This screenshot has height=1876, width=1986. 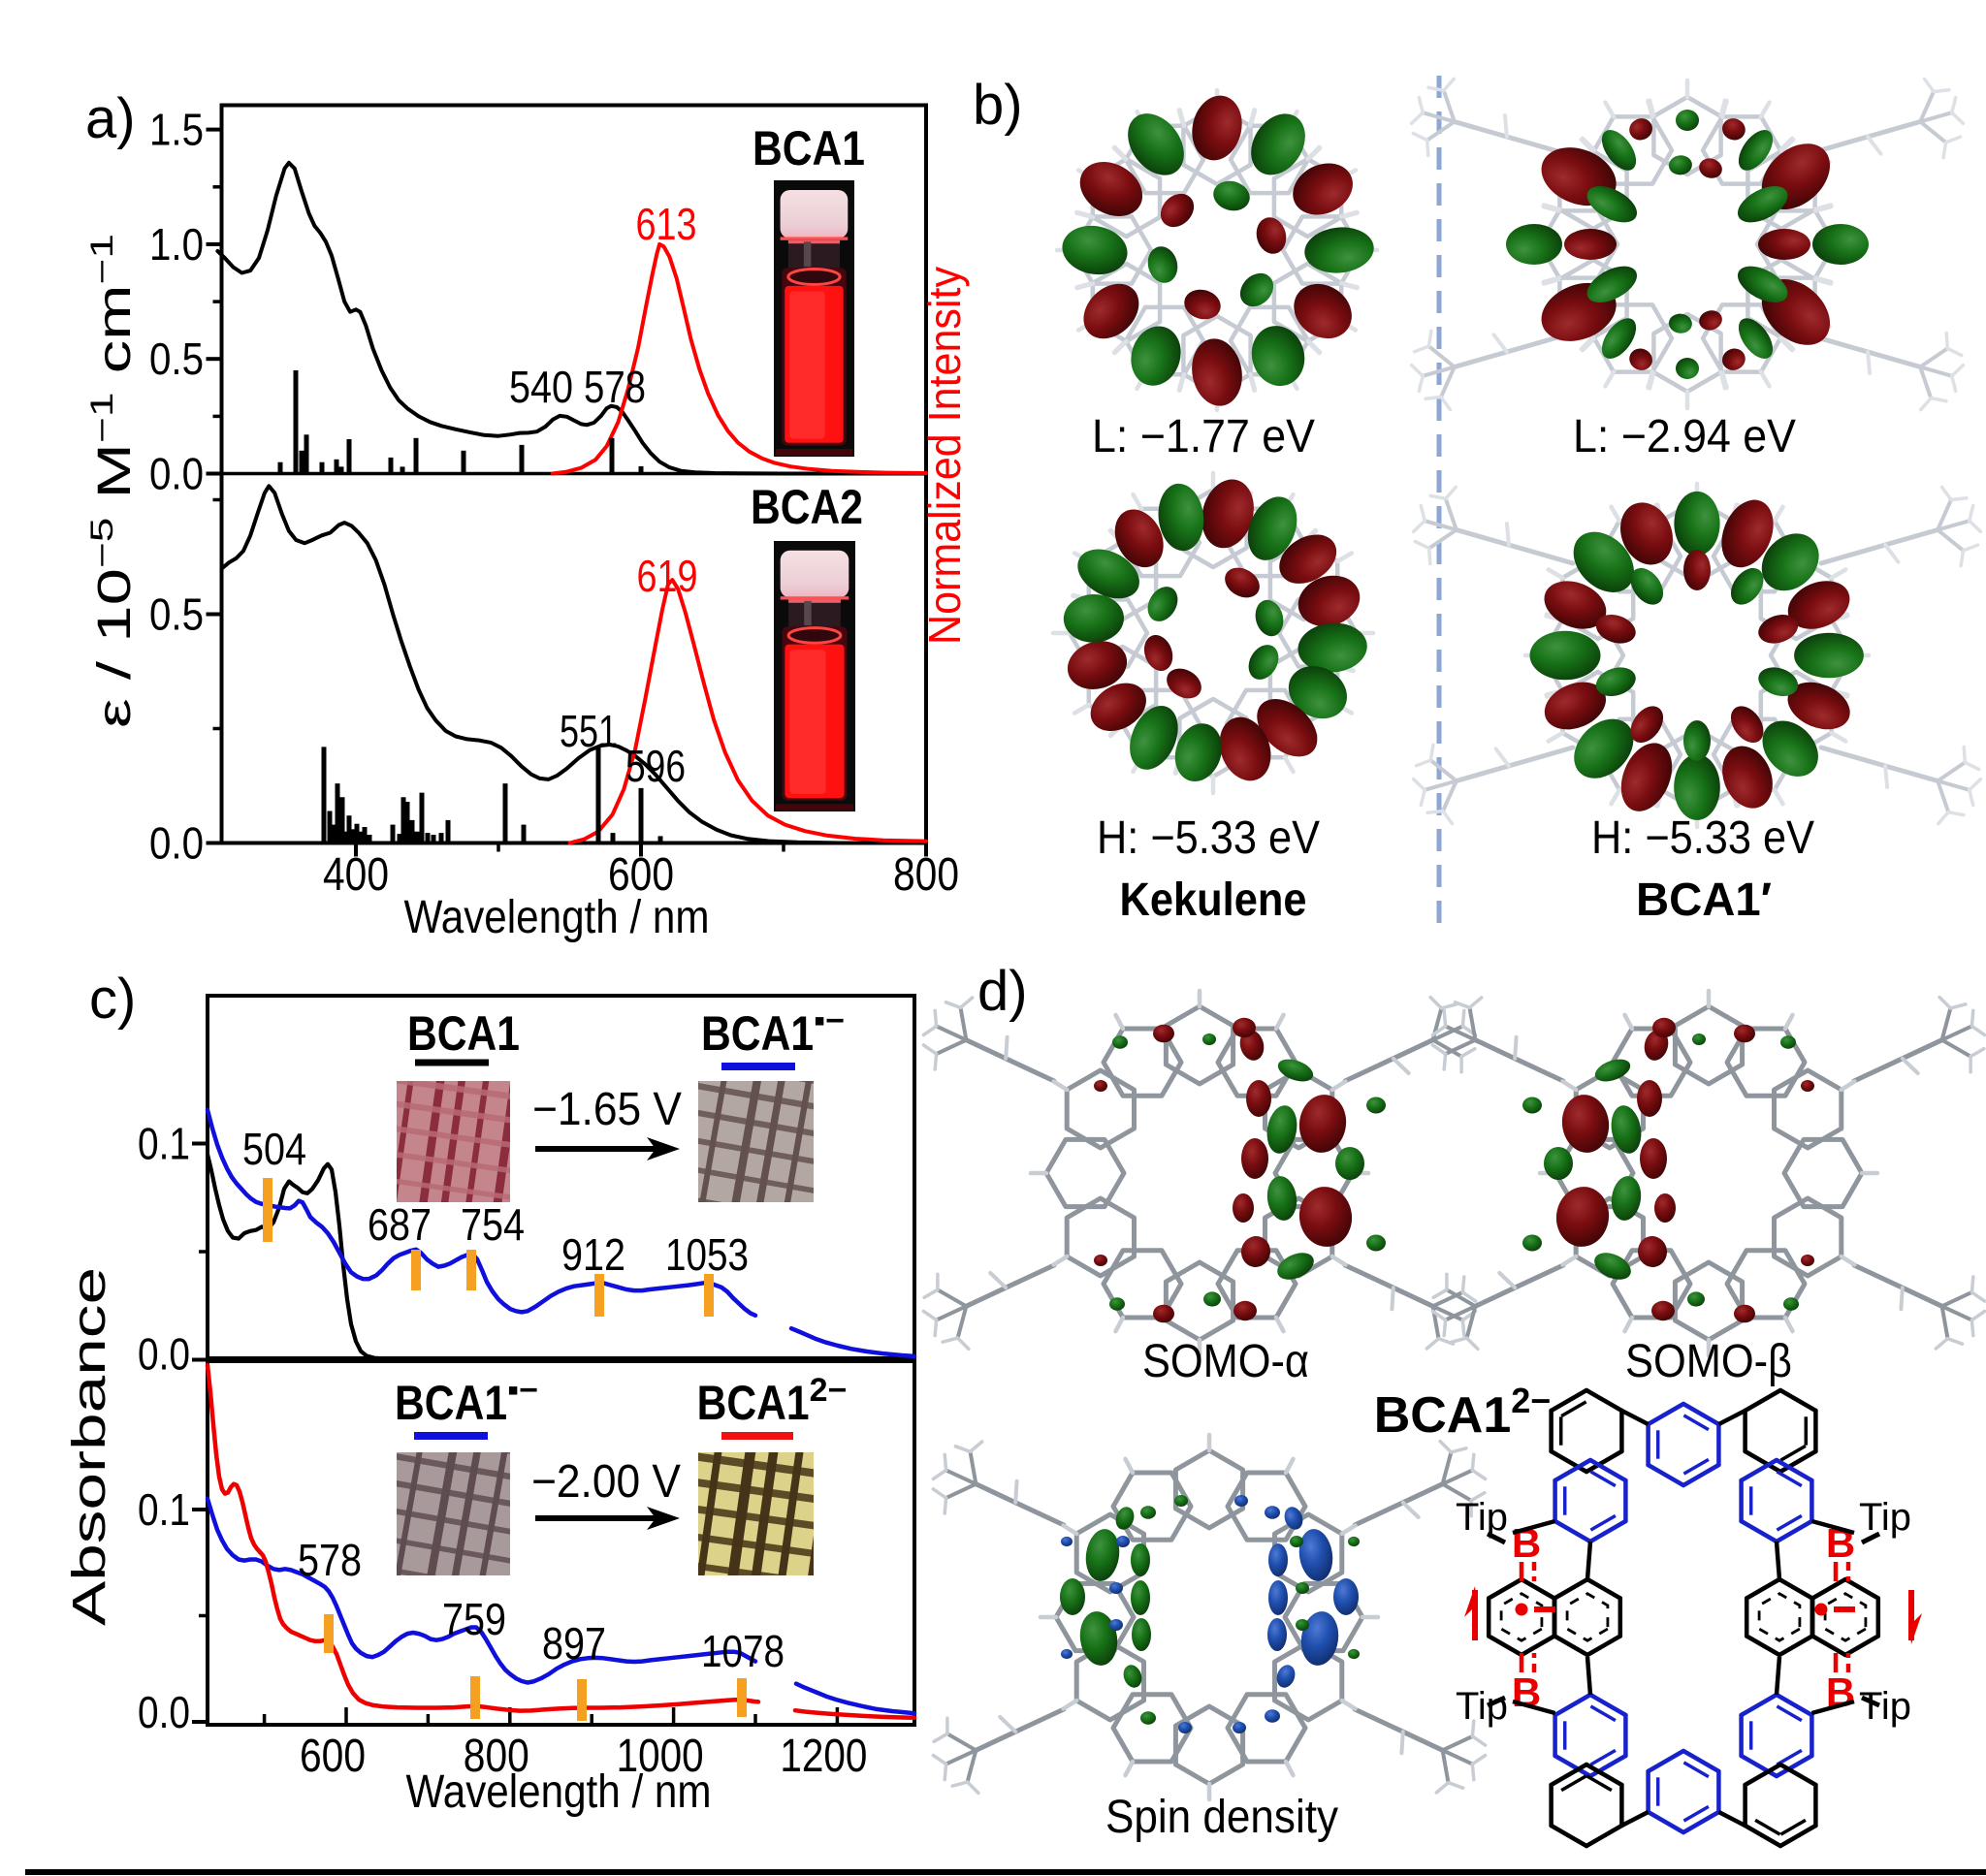 I want to click on svg-text: BCA1′, so click(x=1704, y=900).